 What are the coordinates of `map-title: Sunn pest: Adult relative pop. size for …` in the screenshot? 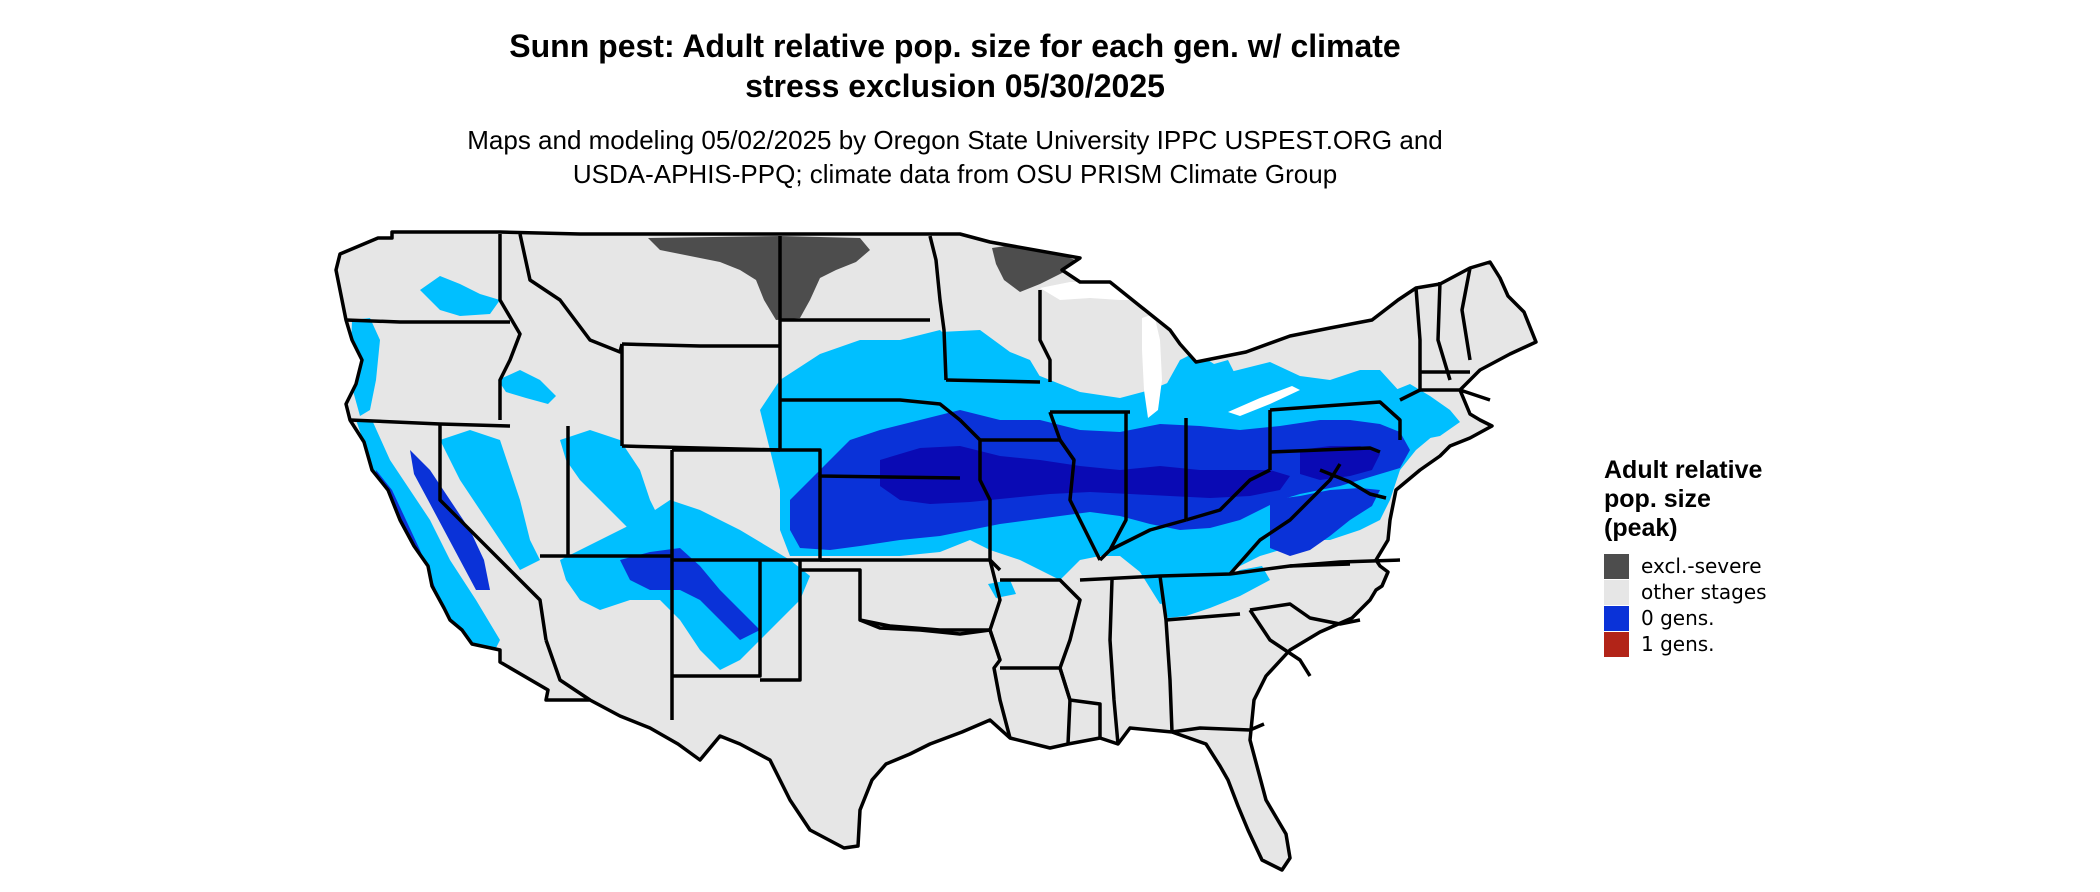 It's located at (955, 66).